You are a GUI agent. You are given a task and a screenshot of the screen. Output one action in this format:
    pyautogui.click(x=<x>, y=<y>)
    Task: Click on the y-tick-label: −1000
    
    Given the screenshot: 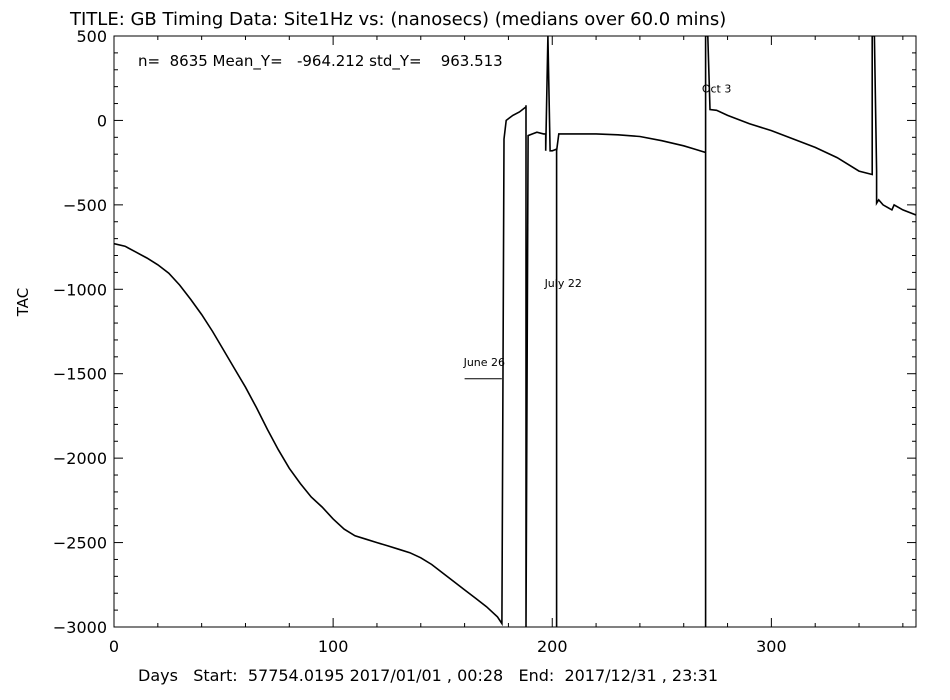 What is the action you would take?
    pyautogui.click(x=80, y=289)
    